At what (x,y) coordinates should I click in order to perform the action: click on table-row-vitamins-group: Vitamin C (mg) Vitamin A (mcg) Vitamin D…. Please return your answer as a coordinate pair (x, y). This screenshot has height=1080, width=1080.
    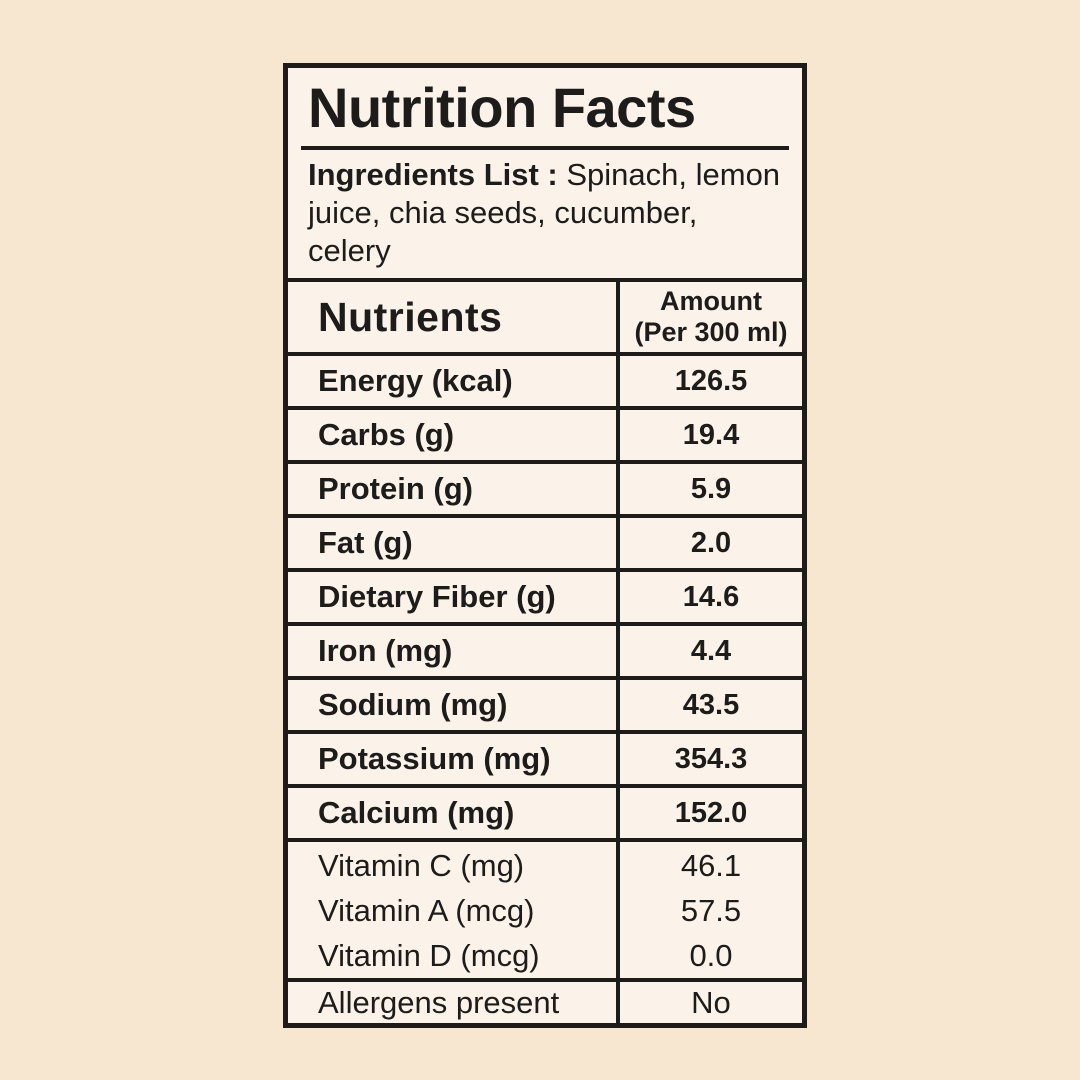
    Looking at the image, I should click on (545, 912).